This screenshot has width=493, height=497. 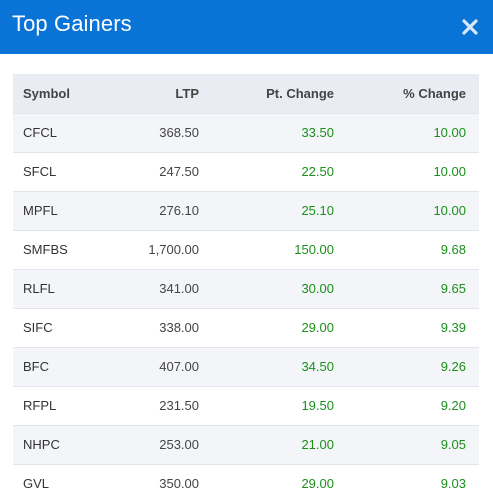 I want to click on table-row: RFPL 231.50 19.50 9.20, so click(x=246, y=405).